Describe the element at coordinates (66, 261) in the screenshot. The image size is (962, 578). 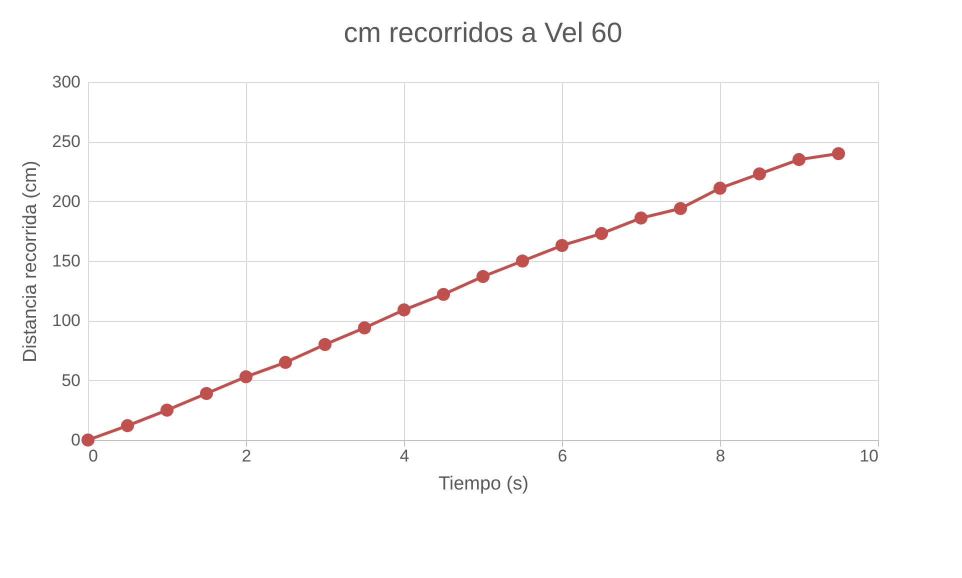
I see `y-tick-label: 150` at that location.